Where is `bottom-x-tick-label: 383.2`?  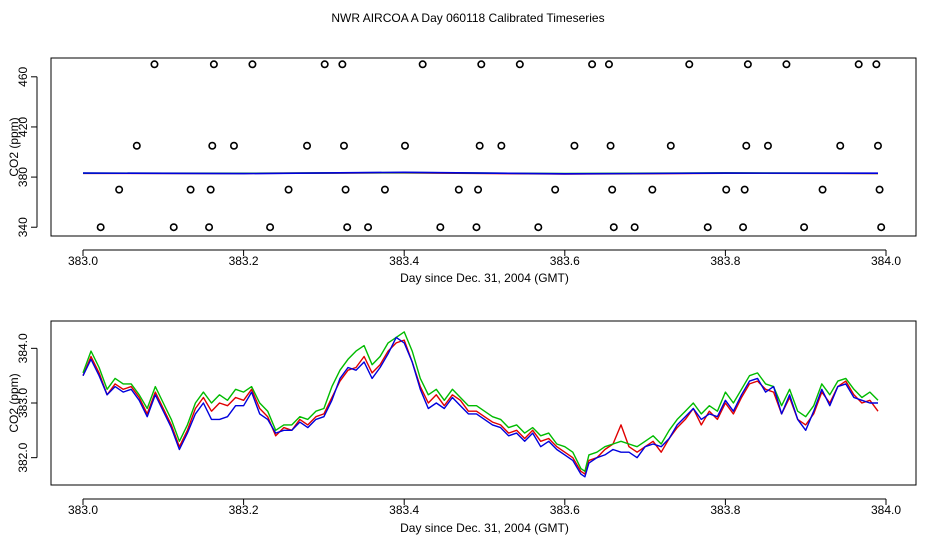 bottom-x-tick-label: 383.2 is located at coordinates (244, 510).